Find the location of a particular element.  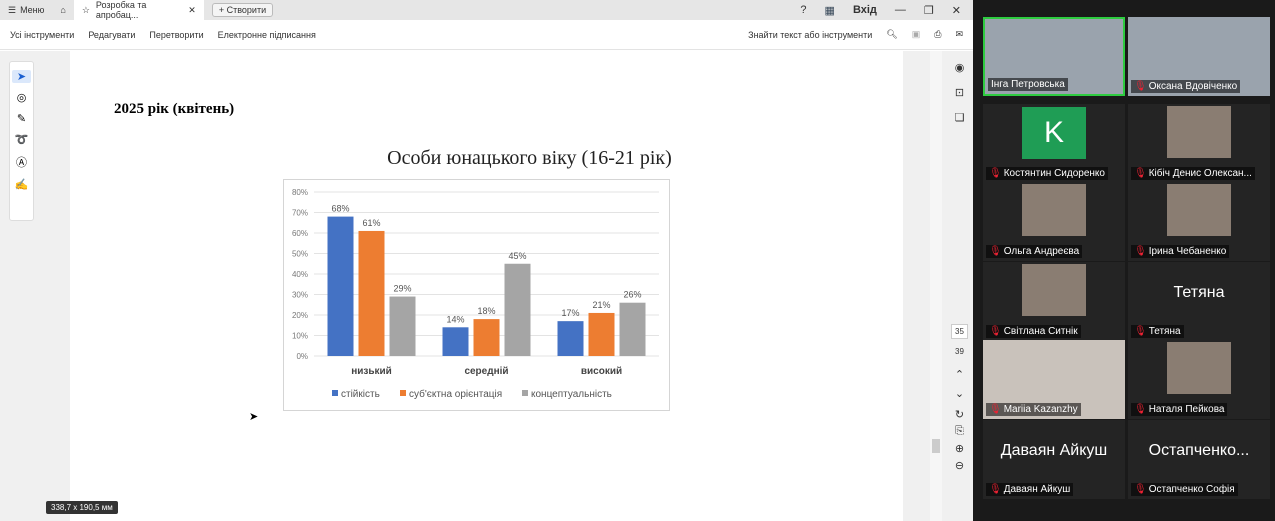

search-icon: 🔍︎ is located at coordinates (892, 34).